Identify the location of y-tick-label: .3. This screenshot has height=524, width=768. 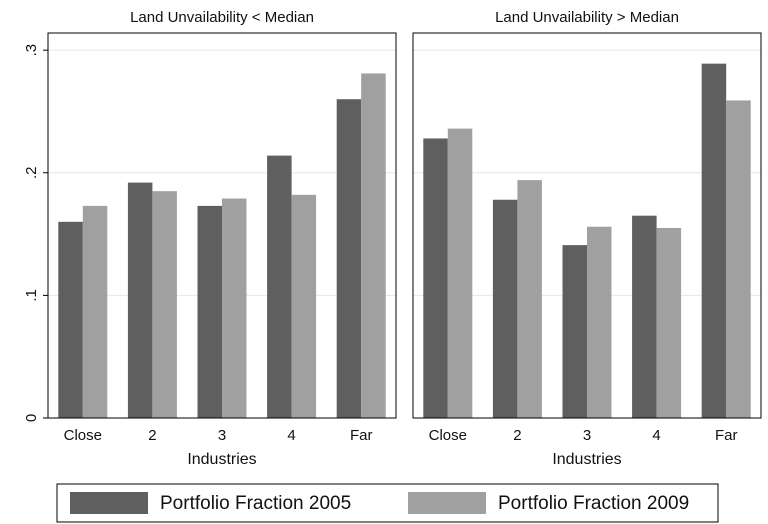
(31, 50).